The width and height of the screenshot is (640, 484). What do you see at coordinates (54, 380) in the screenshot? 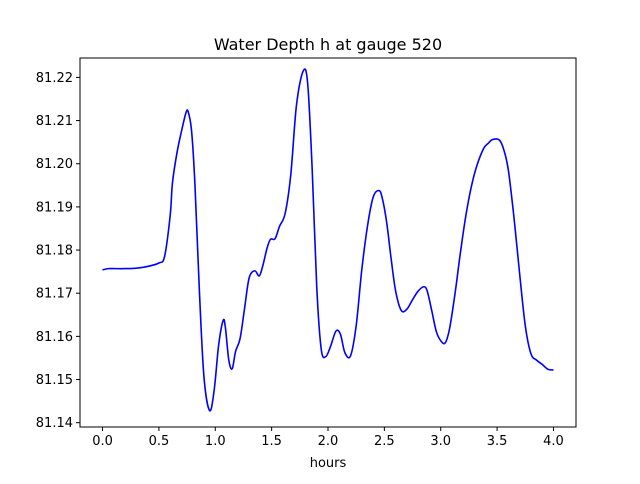
I see `y-tick-label: 81.15` at bounding box center [54, 380].